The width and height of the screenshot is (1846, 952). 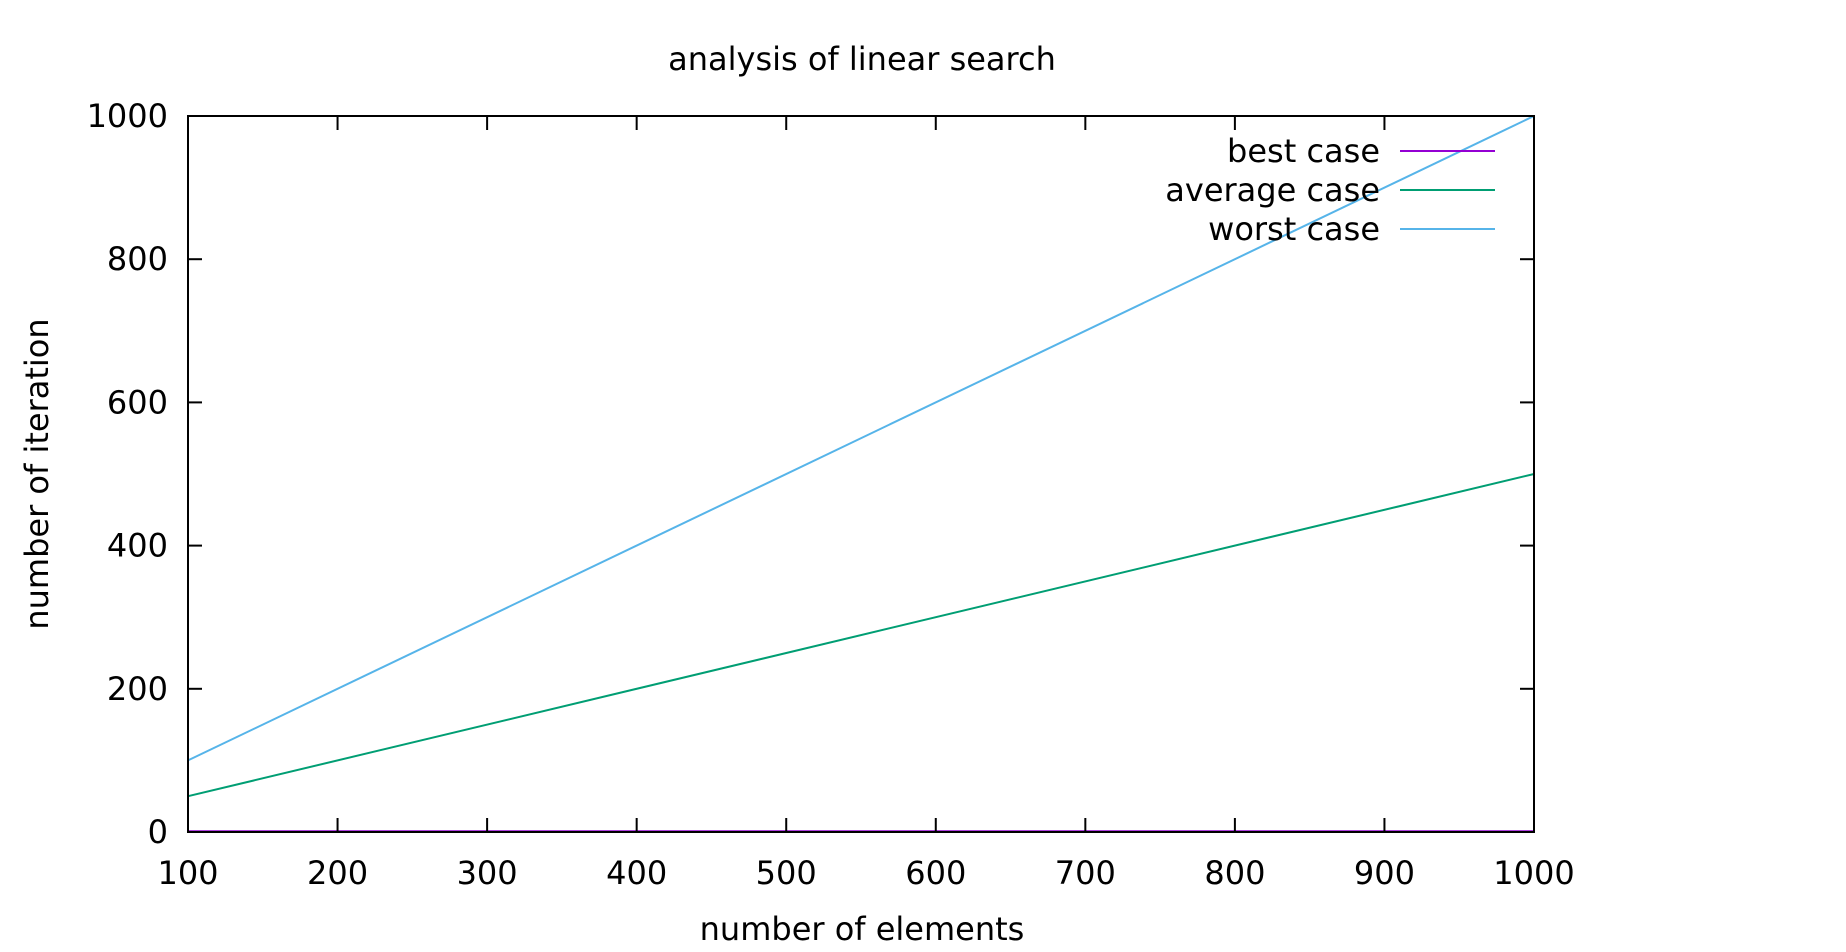 I want to click on x-axis-title: number of elements, so click(x=862, y=929).